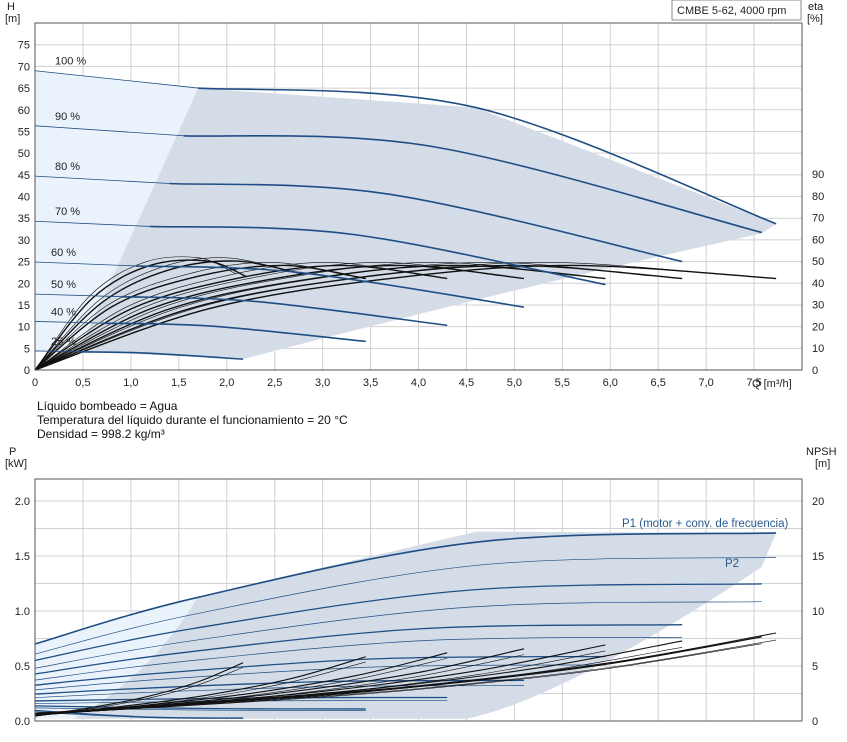 This screenshot has height=742, width=847. Describe the element at coordinates (818, 262) in the screenshot. I see `eta-tick-label: 50` at that location.